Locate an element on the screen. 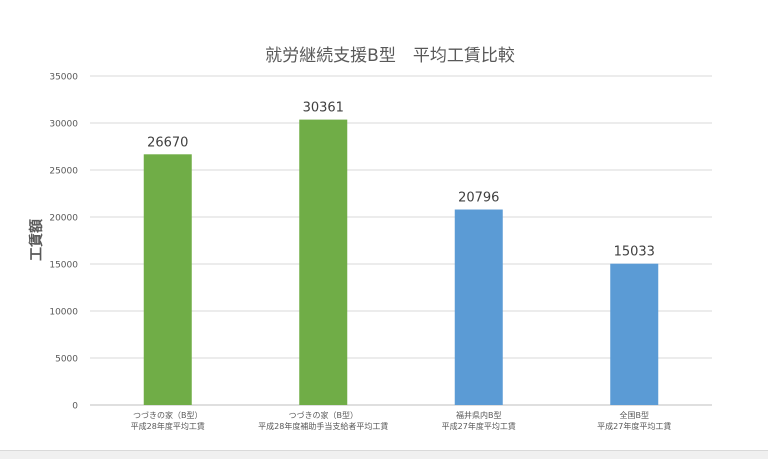  x-tick-label: 福井県内B型 is located at coordinates (479, 415).